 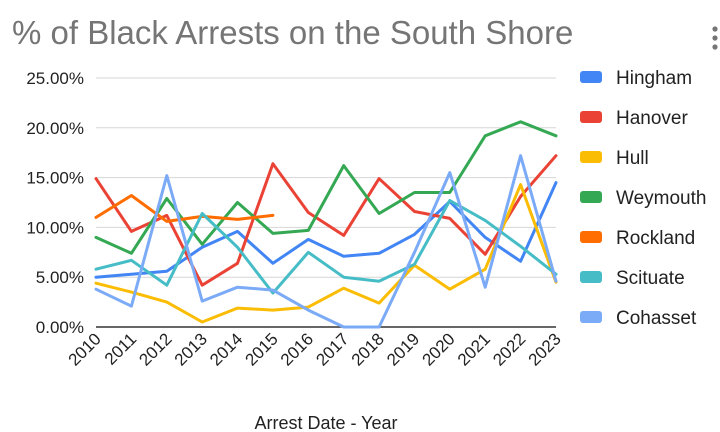 What do you see at coordinates (292, 32) in the screenshot?
I see `chart-title: % of Black Arrests on the South Shore` at bounding box center [292, 32].